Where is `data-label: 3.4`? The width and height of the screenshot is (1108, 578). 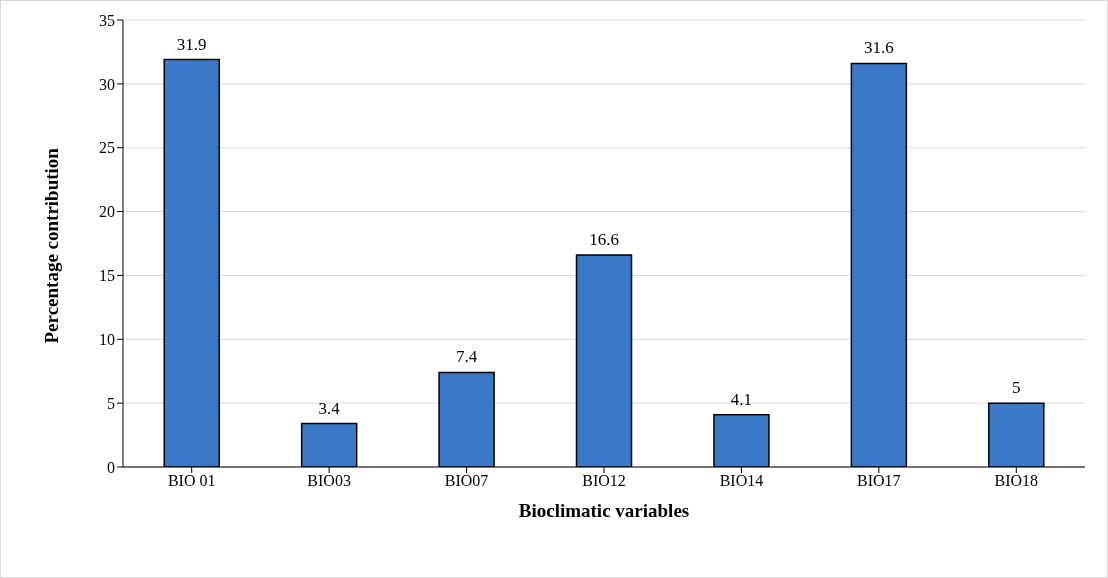 data-label: 3.4 is located at coordinates (329, 408).